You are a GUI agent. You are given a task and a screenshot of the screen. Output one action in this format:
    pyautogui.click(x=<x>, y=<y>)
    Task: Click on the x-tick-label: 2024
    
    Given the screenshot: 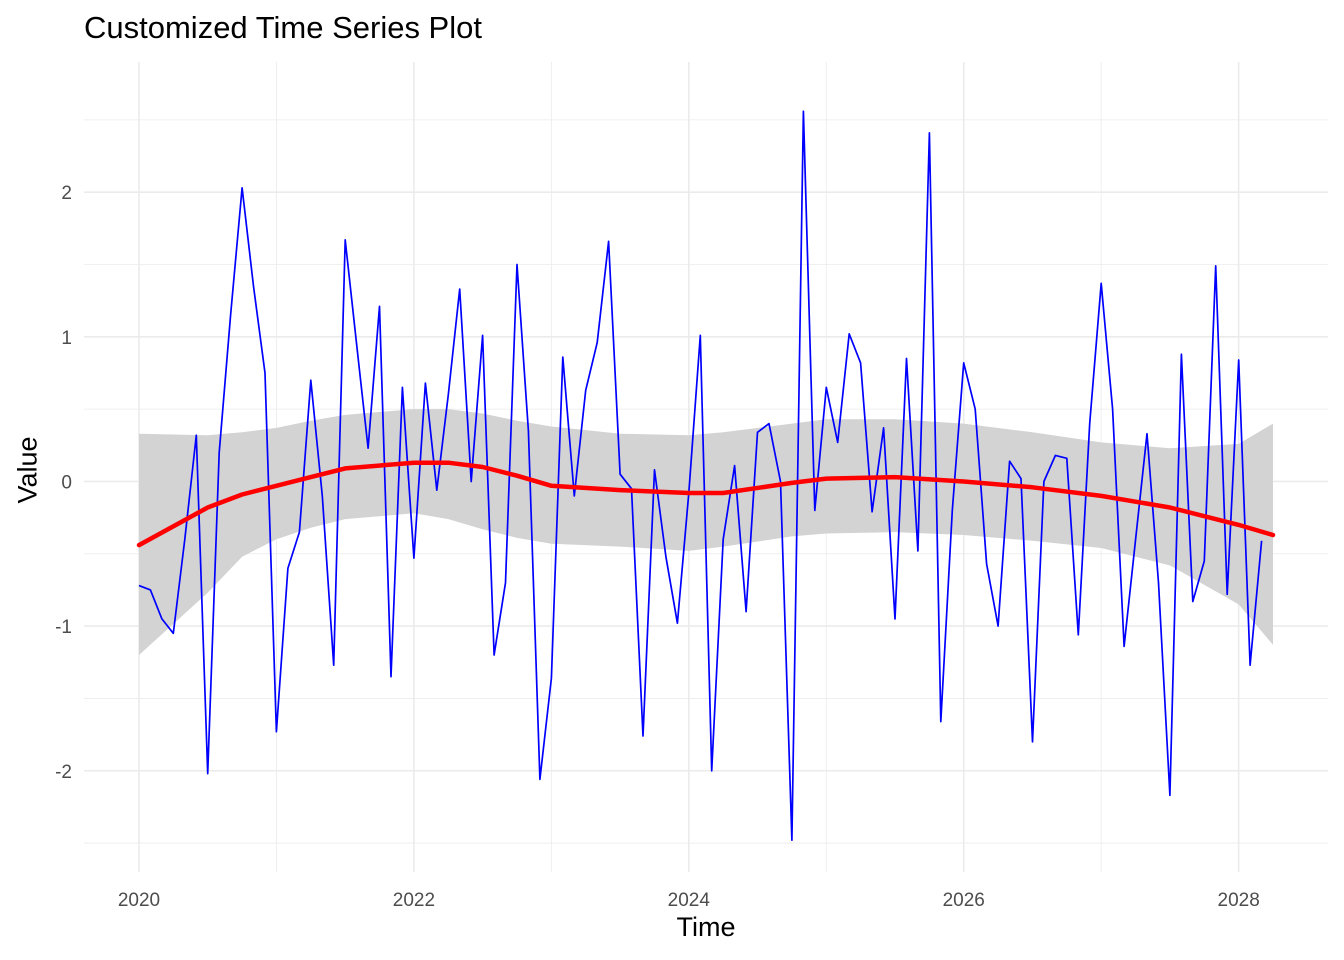 What is the action you would take?
    pyautogui.click(x=689, y=900)
    